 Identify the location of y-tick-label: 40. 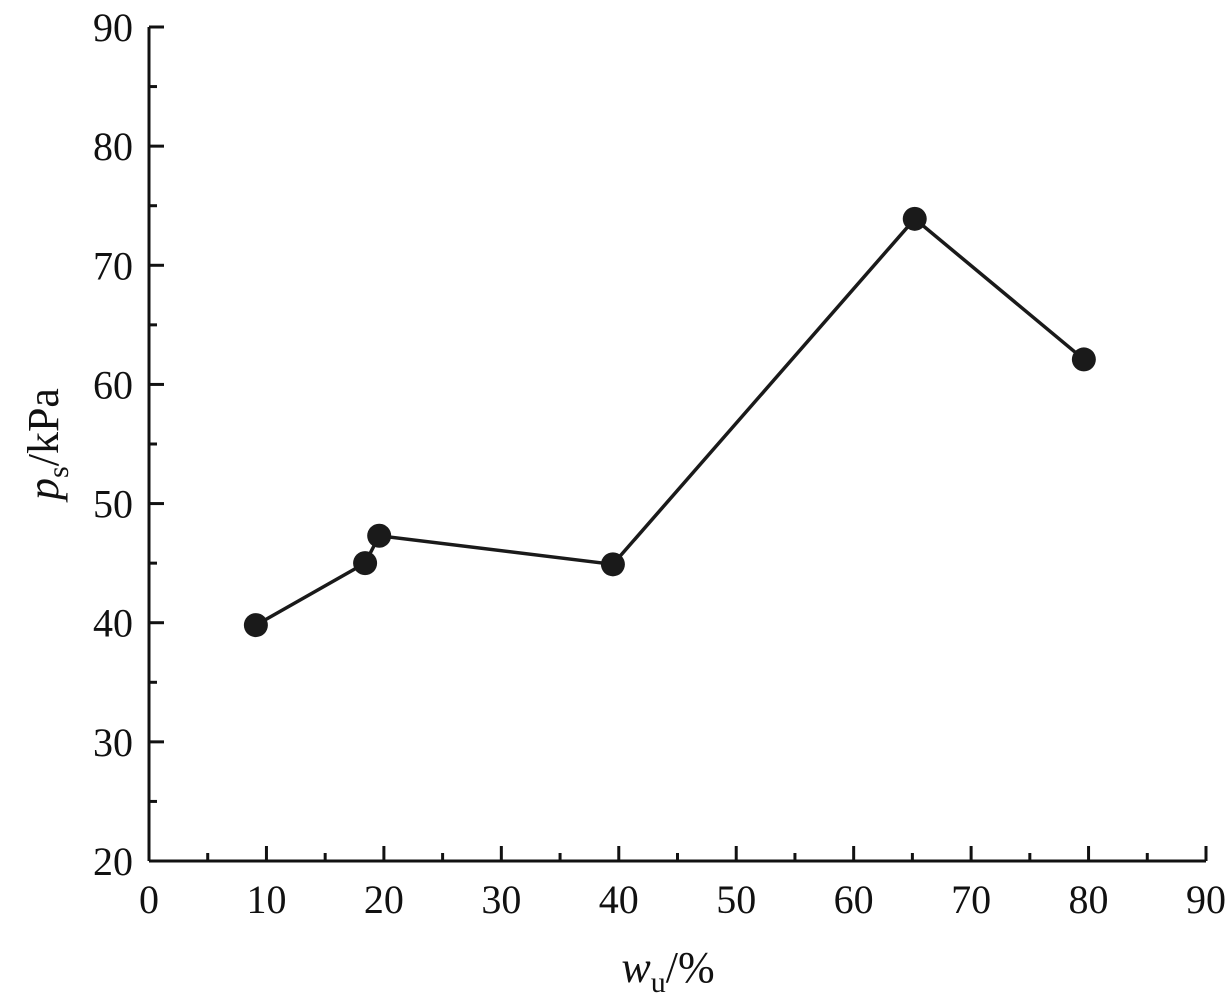
(113, 623).